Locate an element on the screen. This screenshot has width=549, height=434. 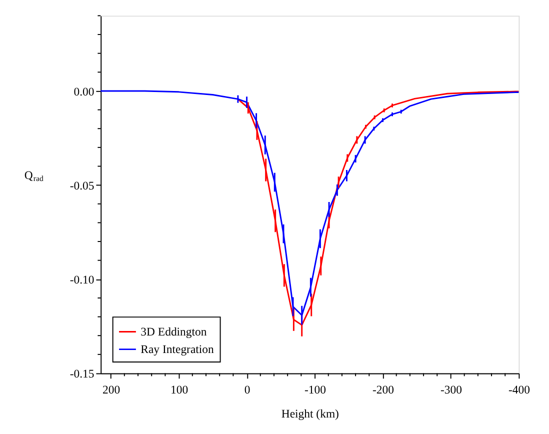
x-tick-label: -300 is located at coordinates (451, 389).